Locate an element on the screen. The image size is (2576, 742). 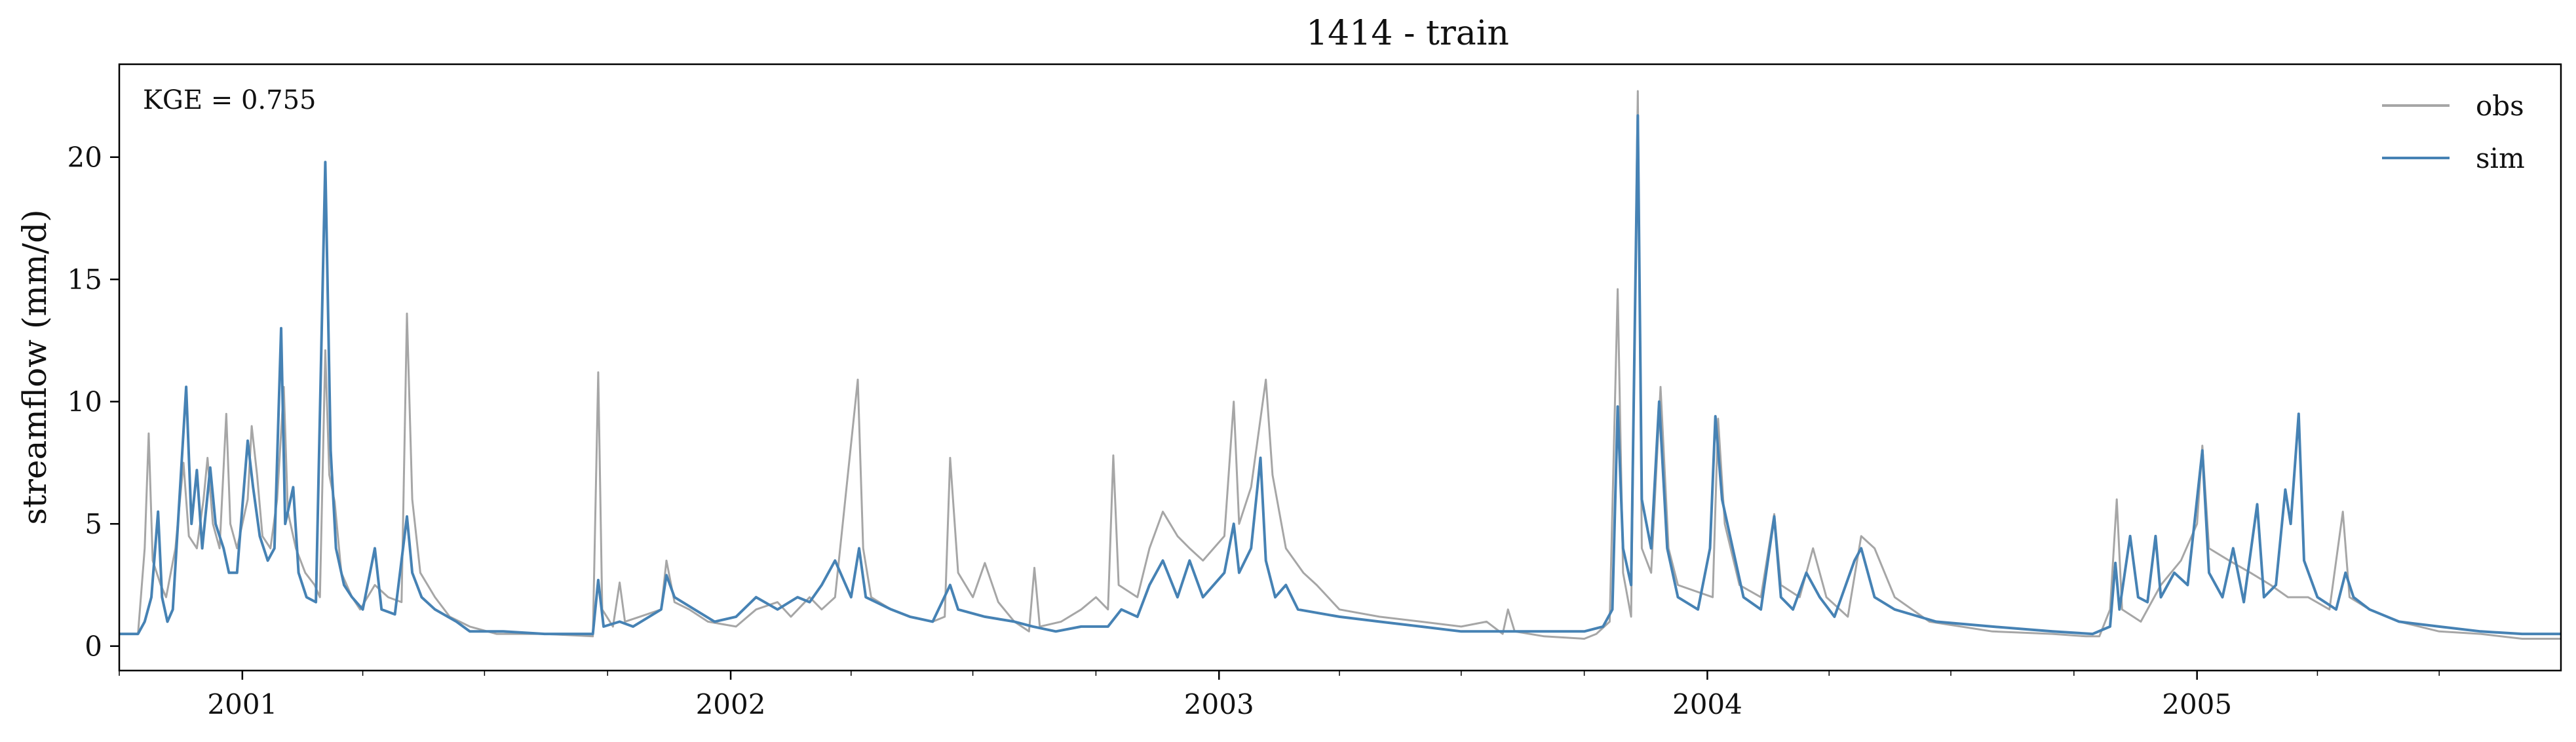
chart-title: 1414 - train is located at coordinates (1407, 33).